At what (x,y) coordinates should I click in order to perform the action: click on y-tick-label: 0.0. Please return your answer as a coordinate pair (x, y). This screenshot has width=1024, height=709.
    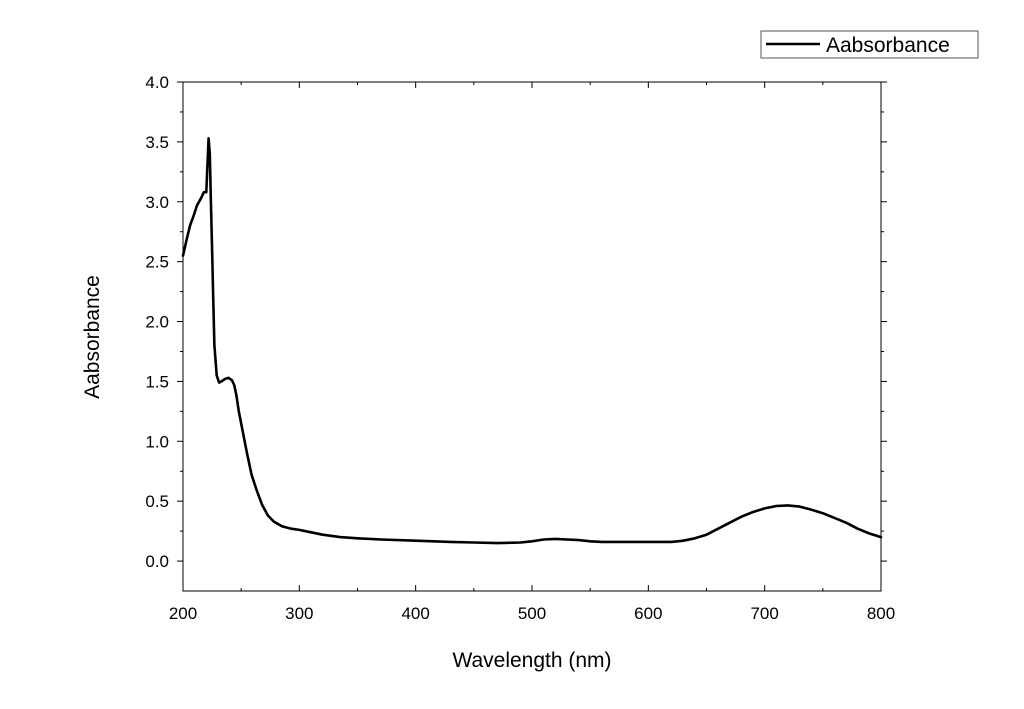
    Looking at the image, I should click on (157, 561).